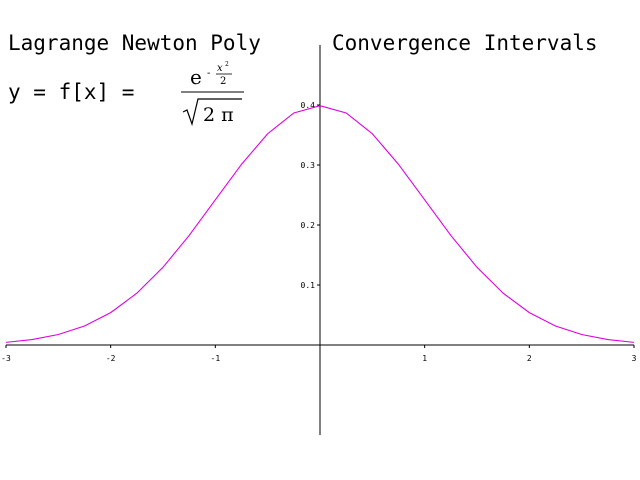 This screenshot has width=640, height=480. What do you see at coordinates (220, 68) in the screenshot?
I see `equation-exp-var: x` at bounding box center [220, 68].